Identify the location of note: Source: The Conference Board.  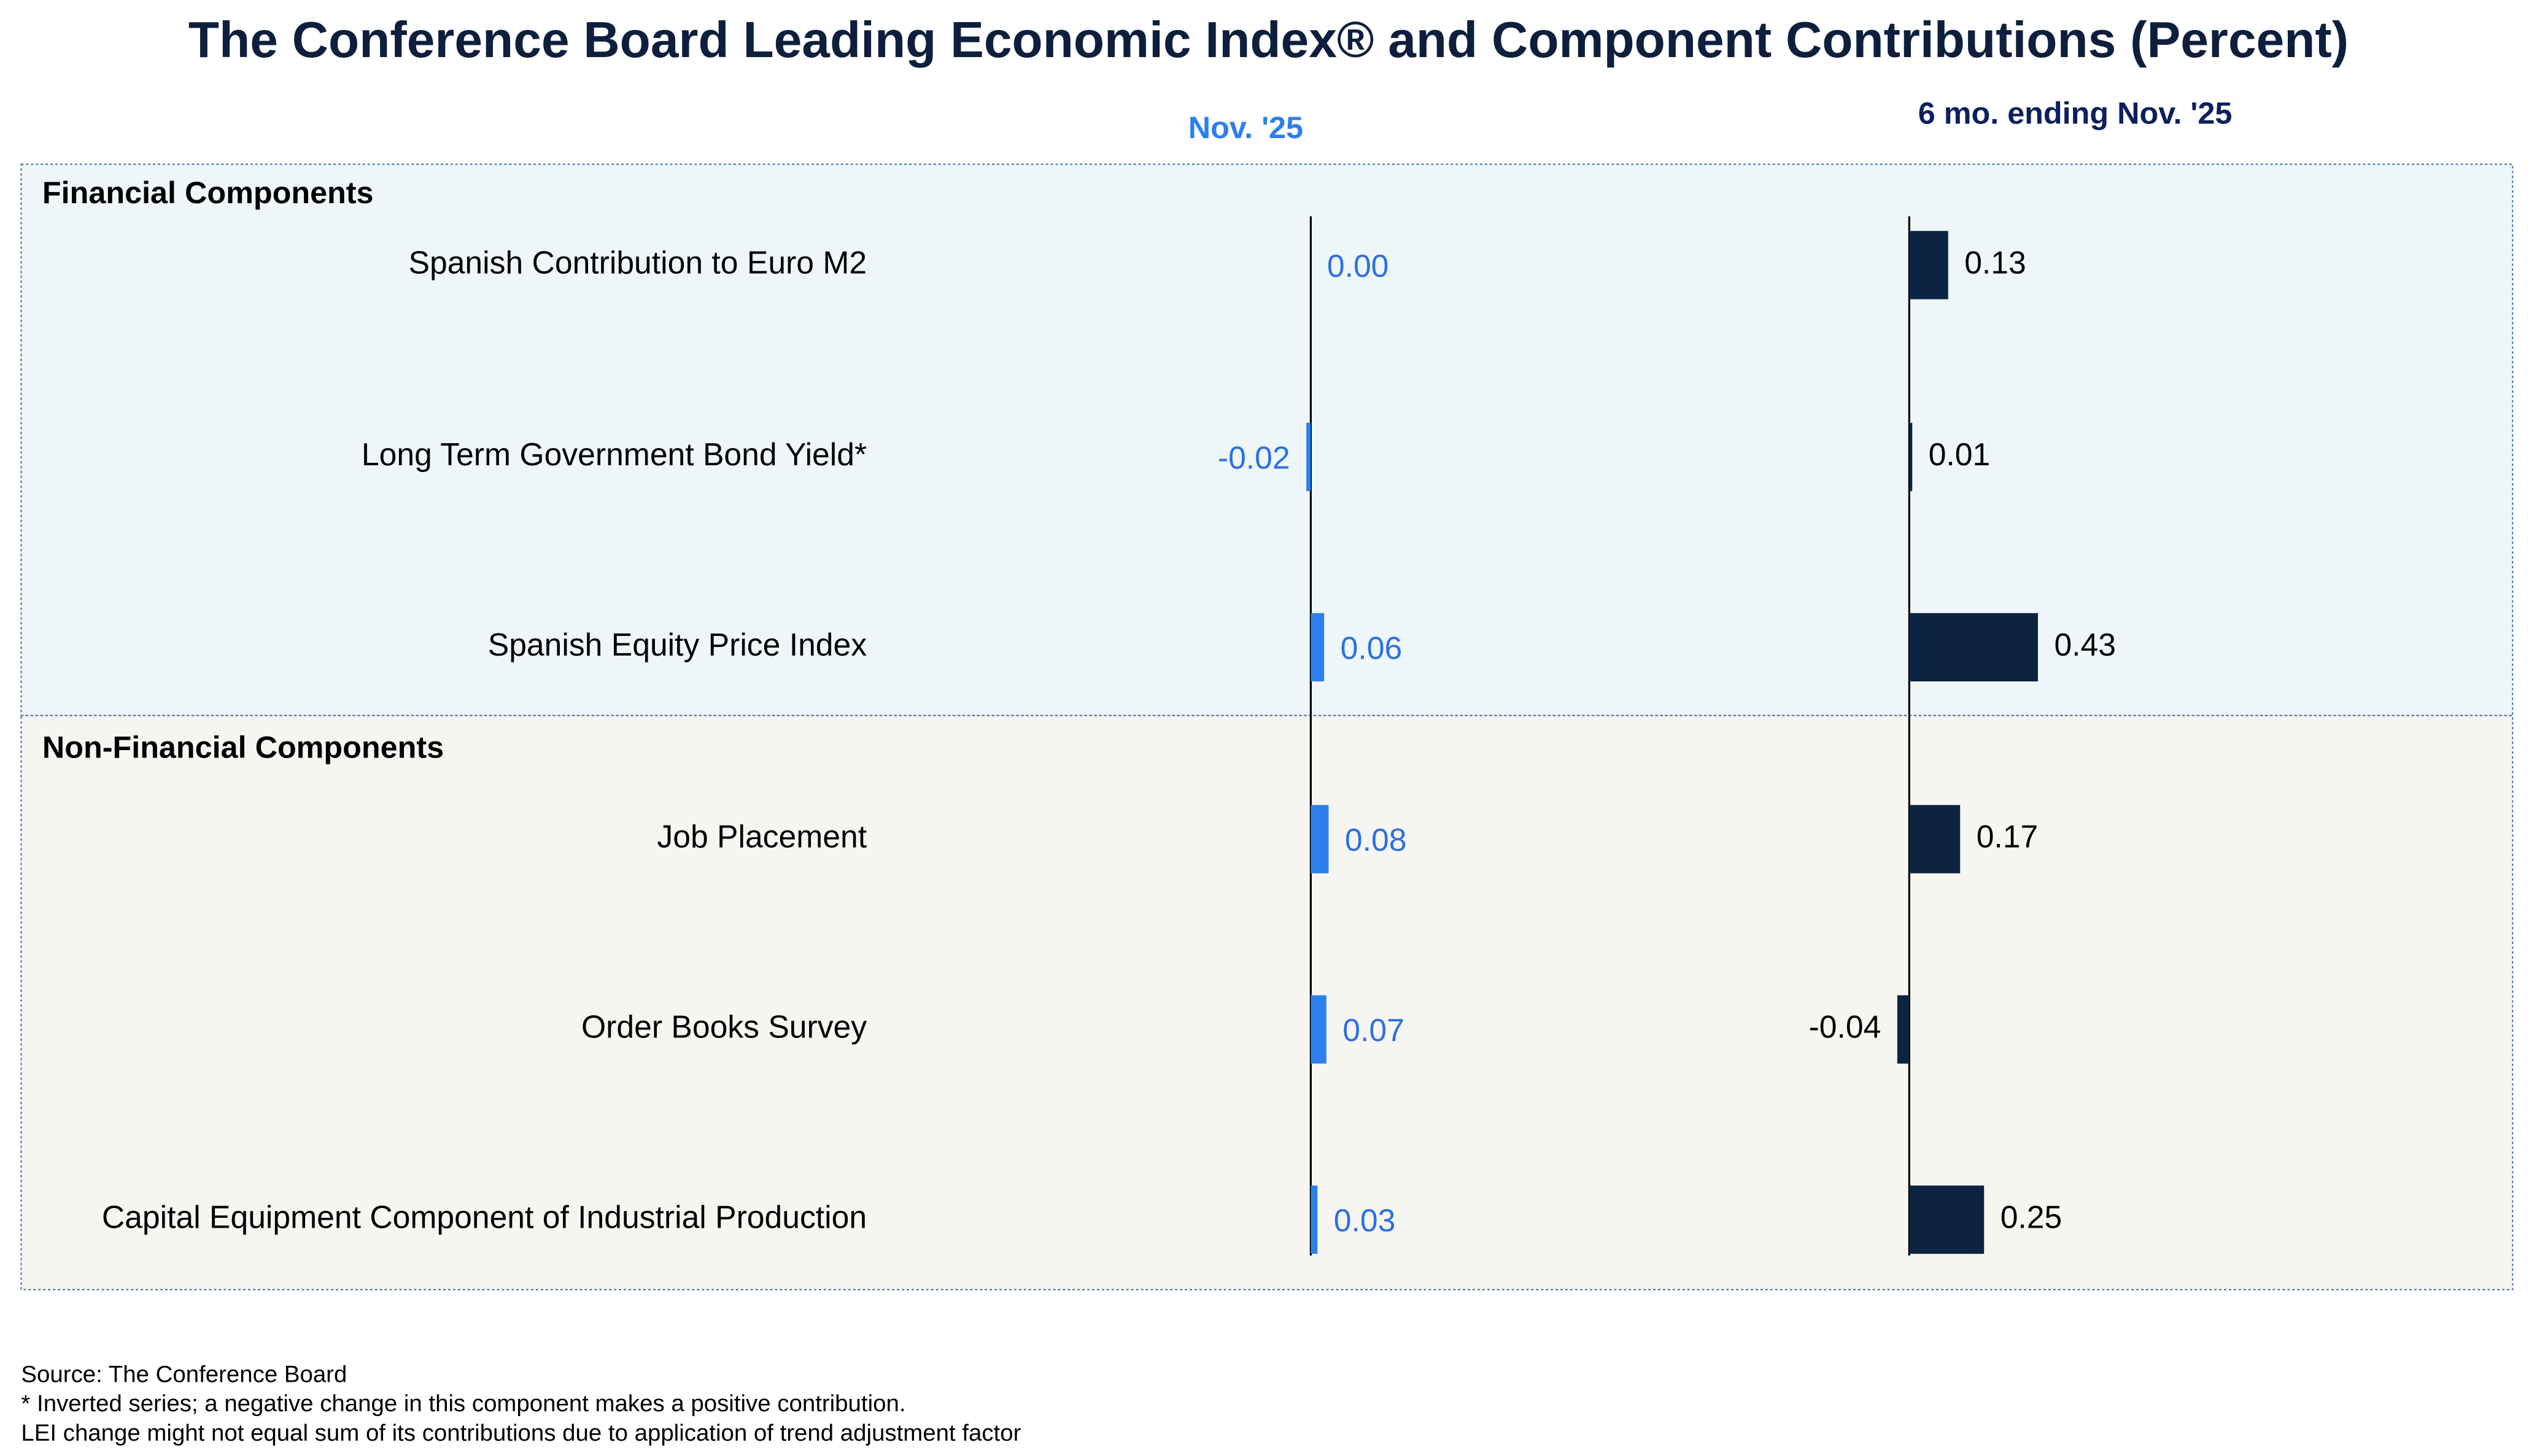
(184, 1374).